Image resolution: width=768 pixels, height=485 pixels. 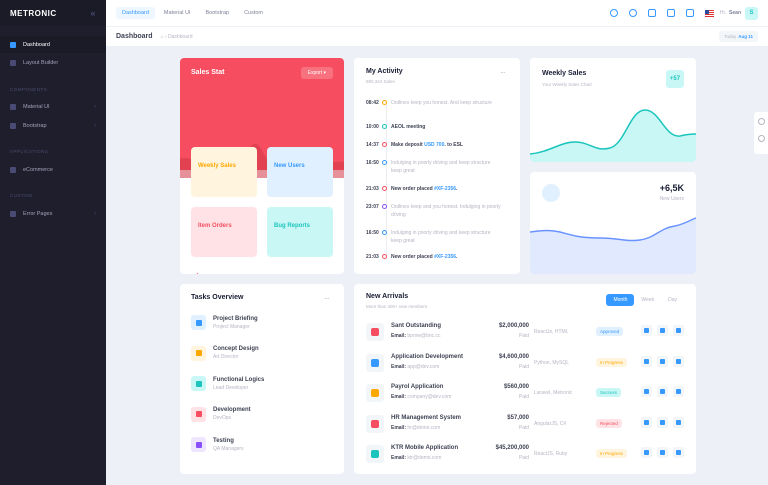 What do you see at coordinates (13, 213) in the screenshot?
I see `error-icon` at bounding box center [13, 213].